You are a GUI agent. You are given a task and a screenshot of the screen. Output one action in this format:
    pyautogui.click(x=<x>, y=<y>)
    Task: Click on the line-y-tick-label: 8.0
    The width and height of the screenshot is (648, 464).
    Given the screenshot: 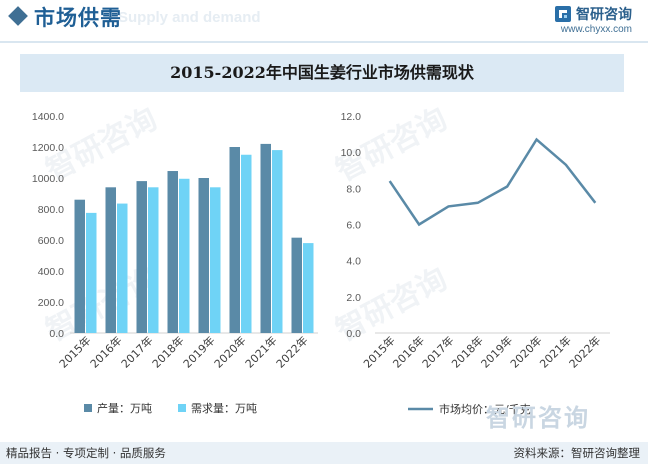 What is the action you would take?
    pyautogui.click(x=353, y=189)
    